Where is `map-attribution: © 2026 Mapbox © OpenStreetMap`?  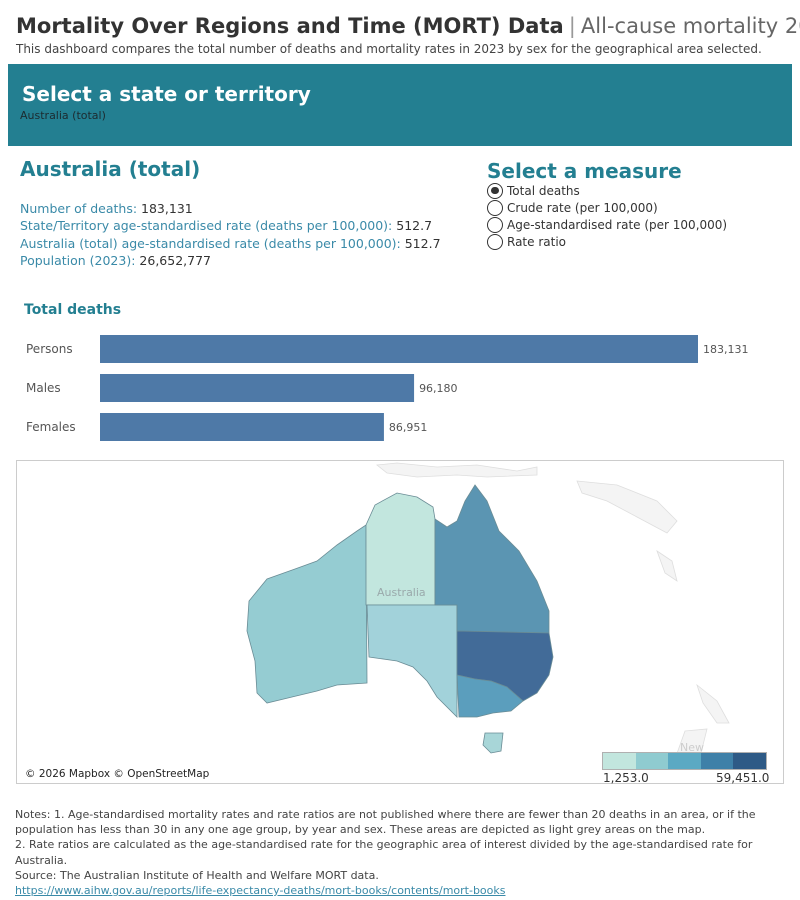
map-attribution: © 2026 Mapbox © OpenStreetMap is located at coordinates (117, 774).